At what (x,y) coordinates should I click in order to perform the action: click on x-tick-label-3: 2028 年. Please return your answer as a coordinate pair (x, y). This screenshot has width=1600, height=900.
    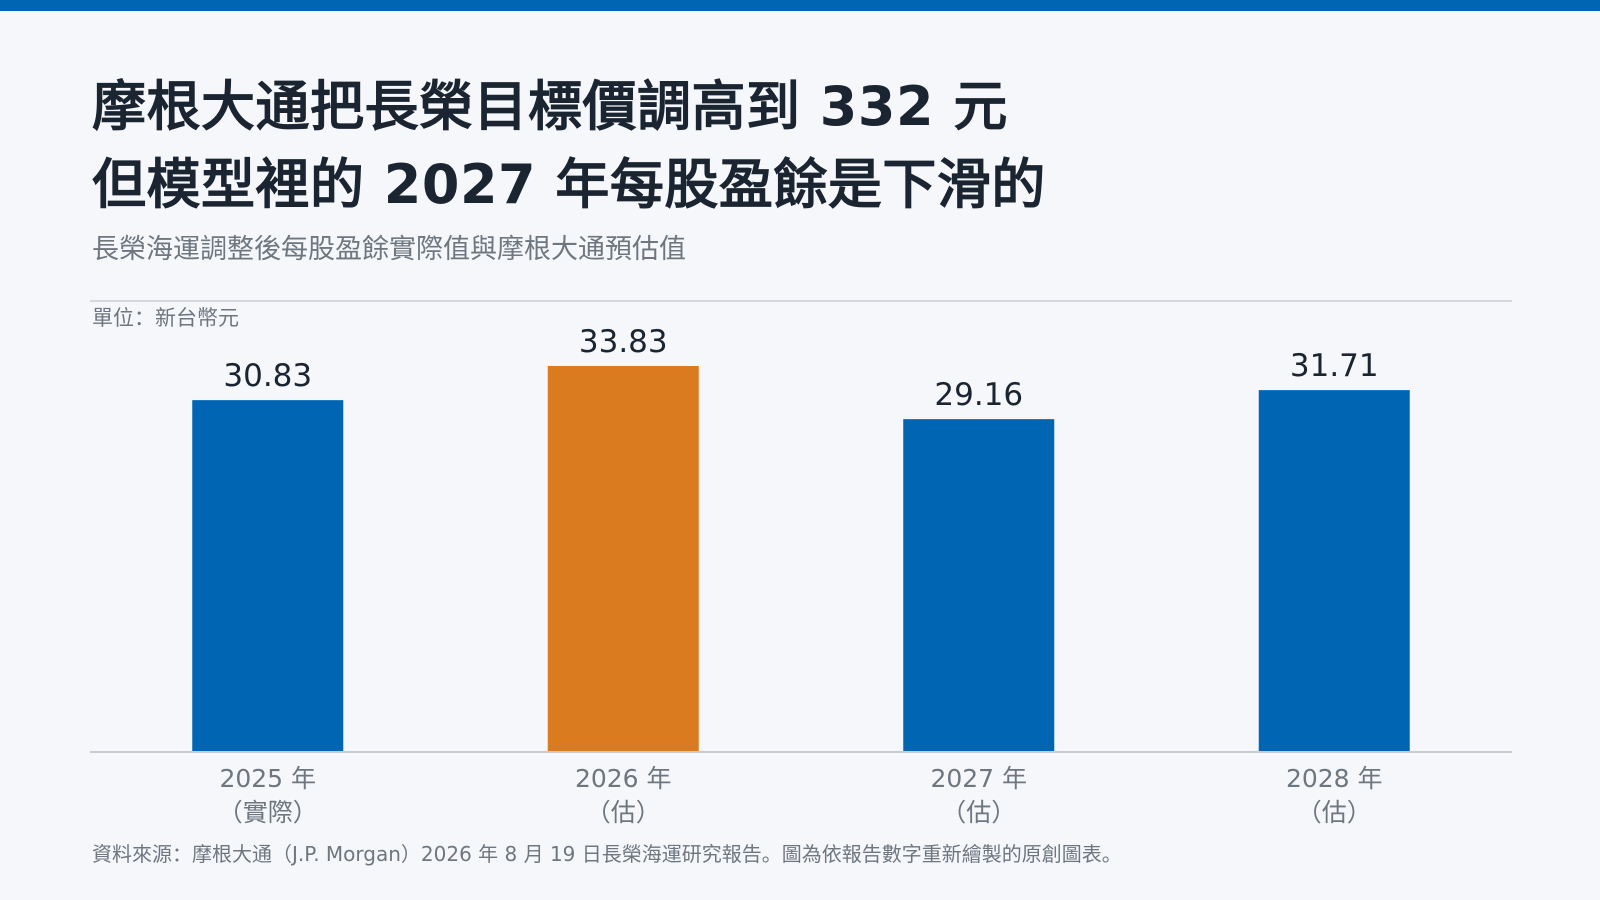
    Looking at the image, I should click on (1334, 778).